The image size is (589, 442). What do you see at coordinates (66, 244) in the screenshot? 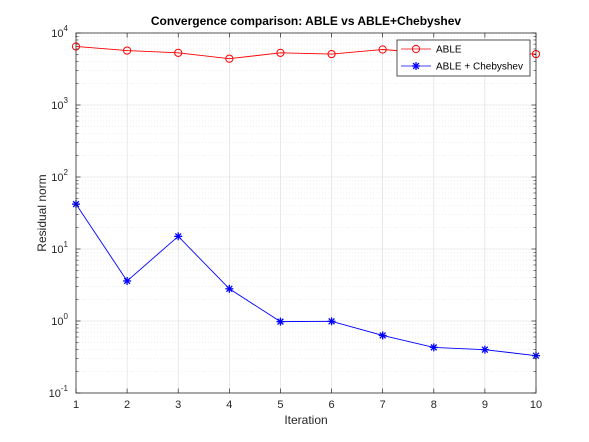
I see `y-tick-exponent: 1` at bounding box center [66, 244].